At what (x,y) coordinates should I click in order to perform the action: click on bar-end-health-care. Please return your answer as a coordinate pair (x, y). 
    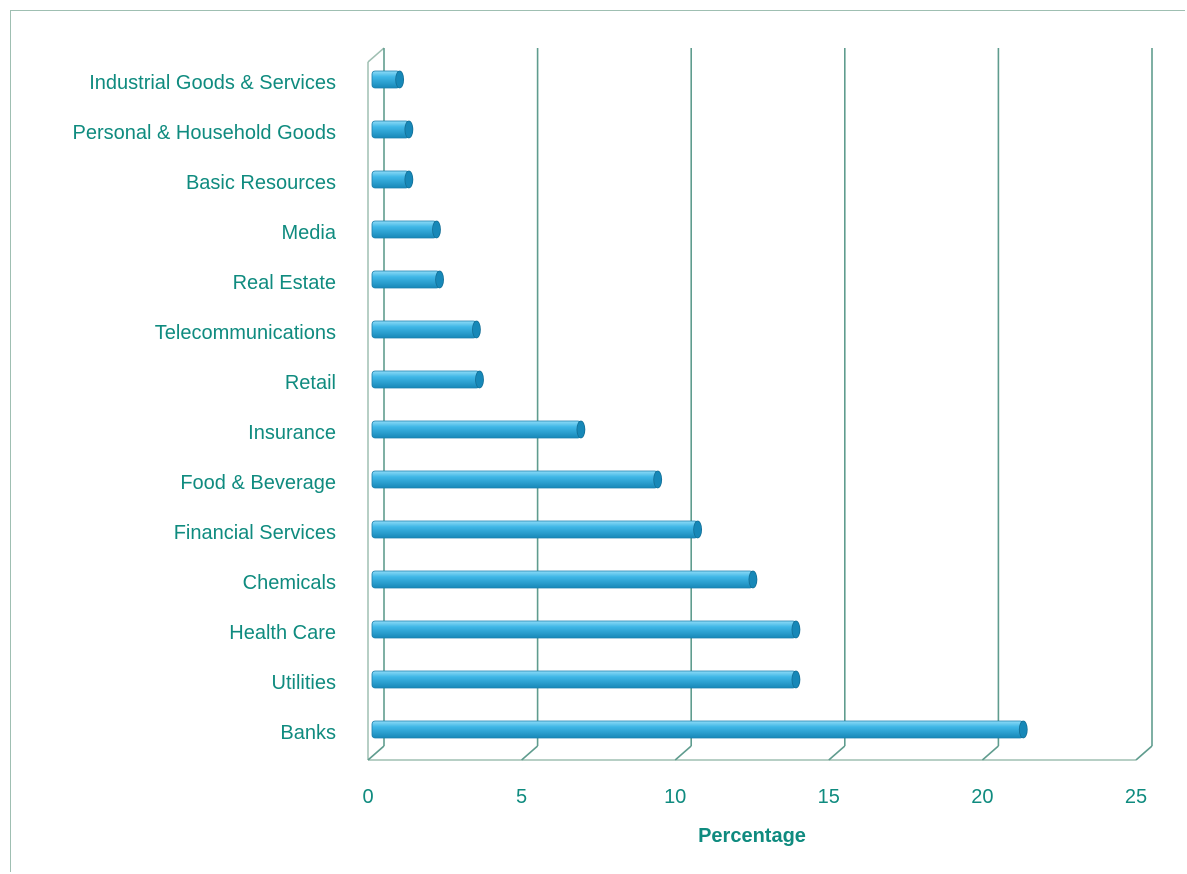
    Looking at the image, I should click on (796, 629).